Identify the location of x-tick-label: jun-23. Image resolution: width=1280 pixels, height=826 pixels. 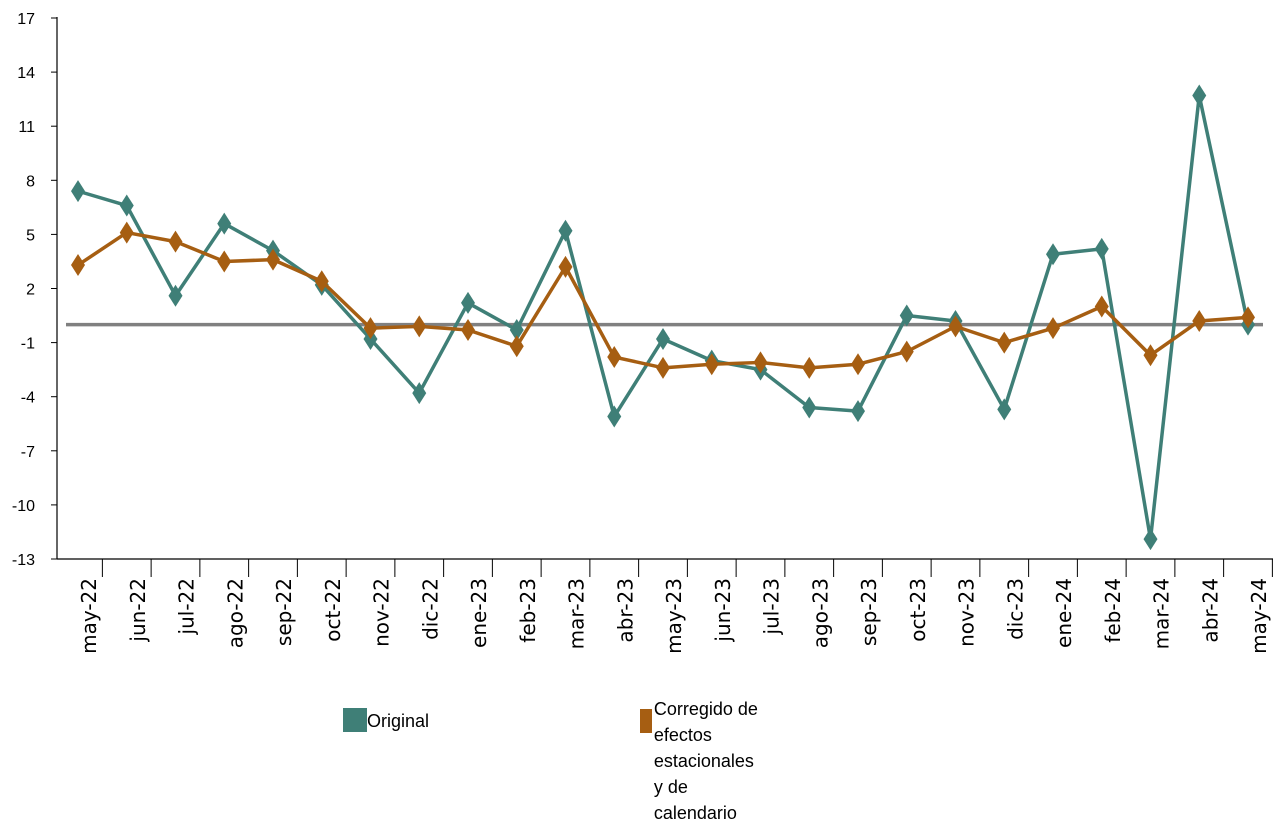
(723, 610).